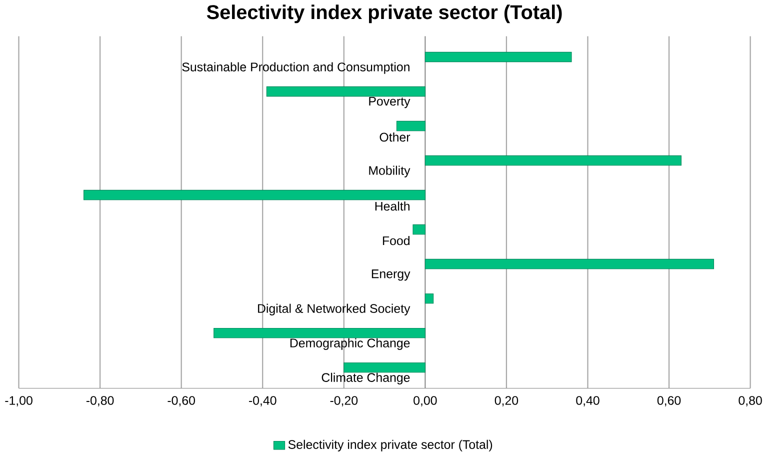 The image size is (767, 456). What do you see at coordinates (389, 172) in the screenshot?
I see `y-tick-label: Mobility` at bounding box center [389, 172].